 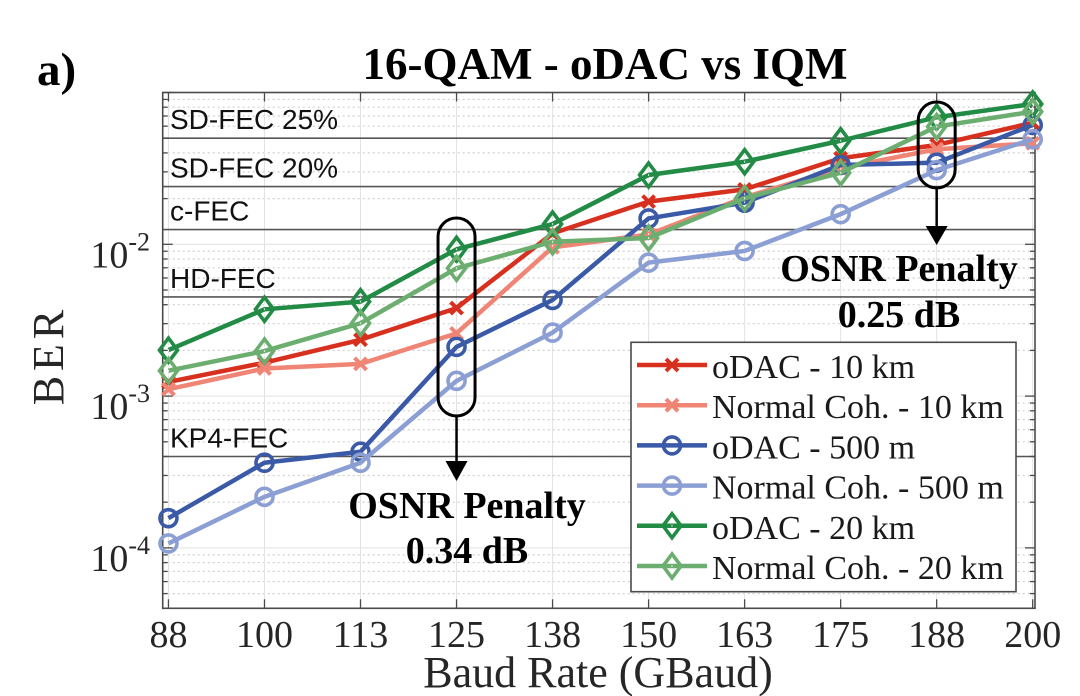 What do you see at coordinates (813, 528) in the screenshot?
I see `legend-label: oDAC - 20 km` at bounding box center [813, 528].